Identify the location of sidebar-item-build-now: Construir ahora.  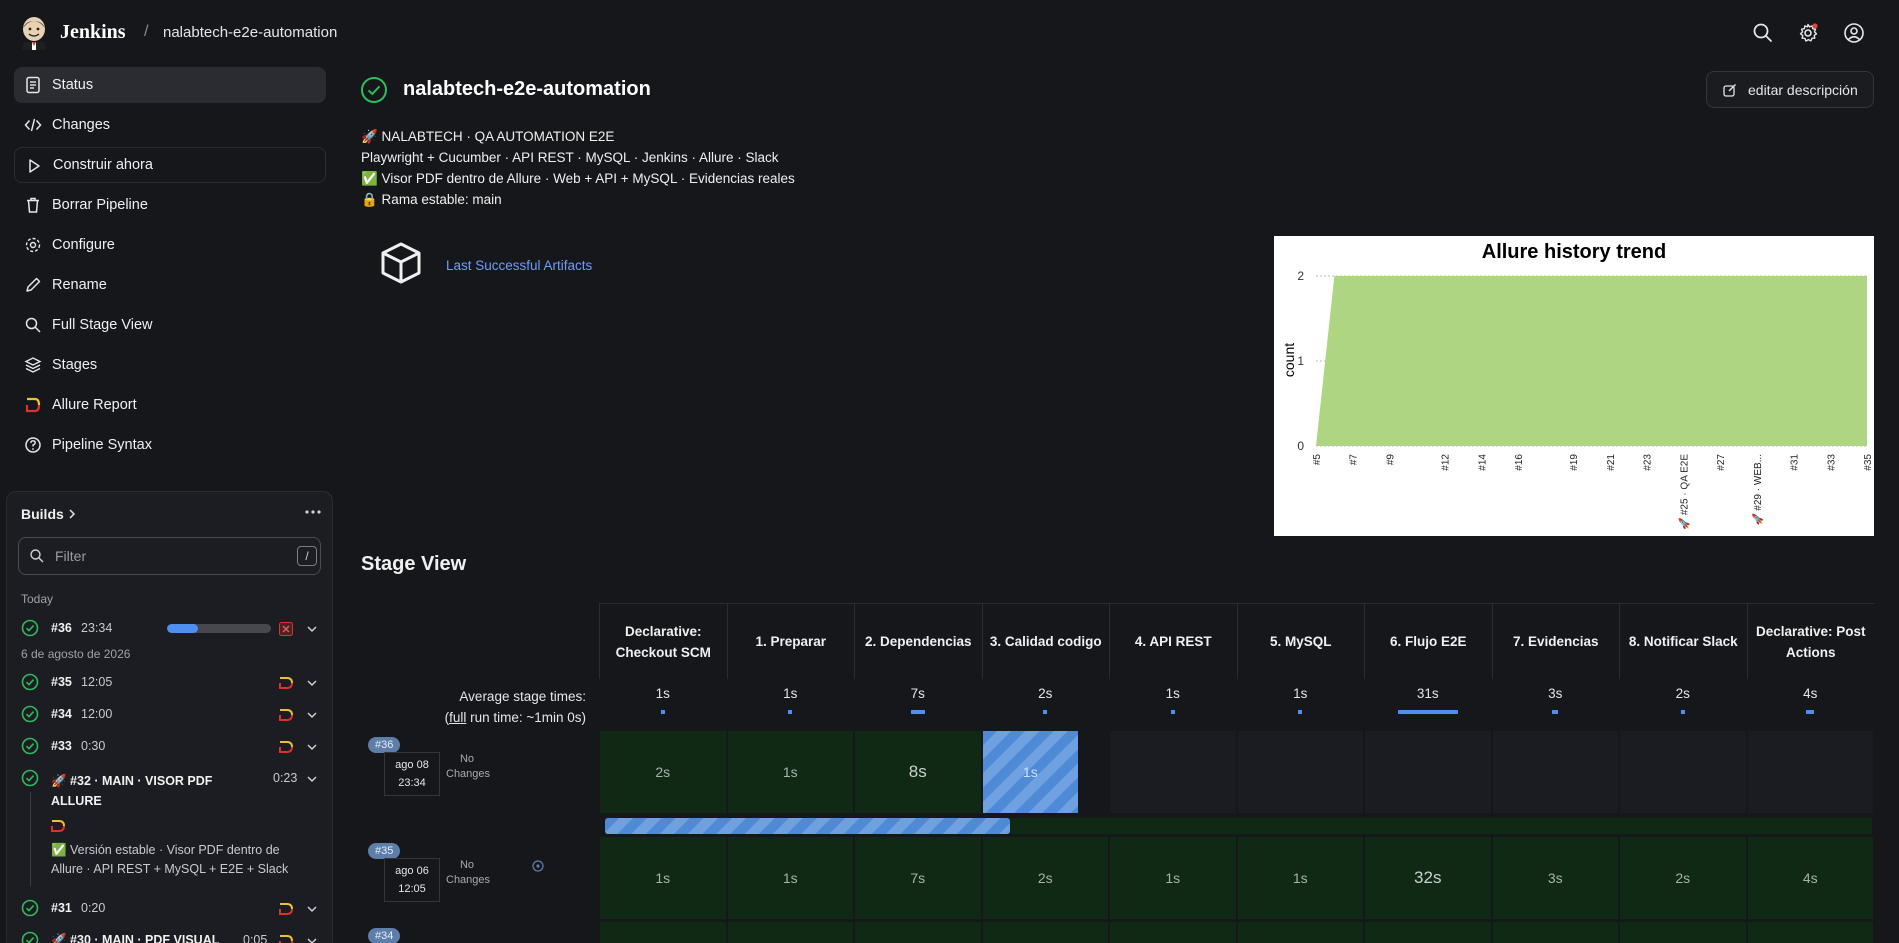
(170, 165).